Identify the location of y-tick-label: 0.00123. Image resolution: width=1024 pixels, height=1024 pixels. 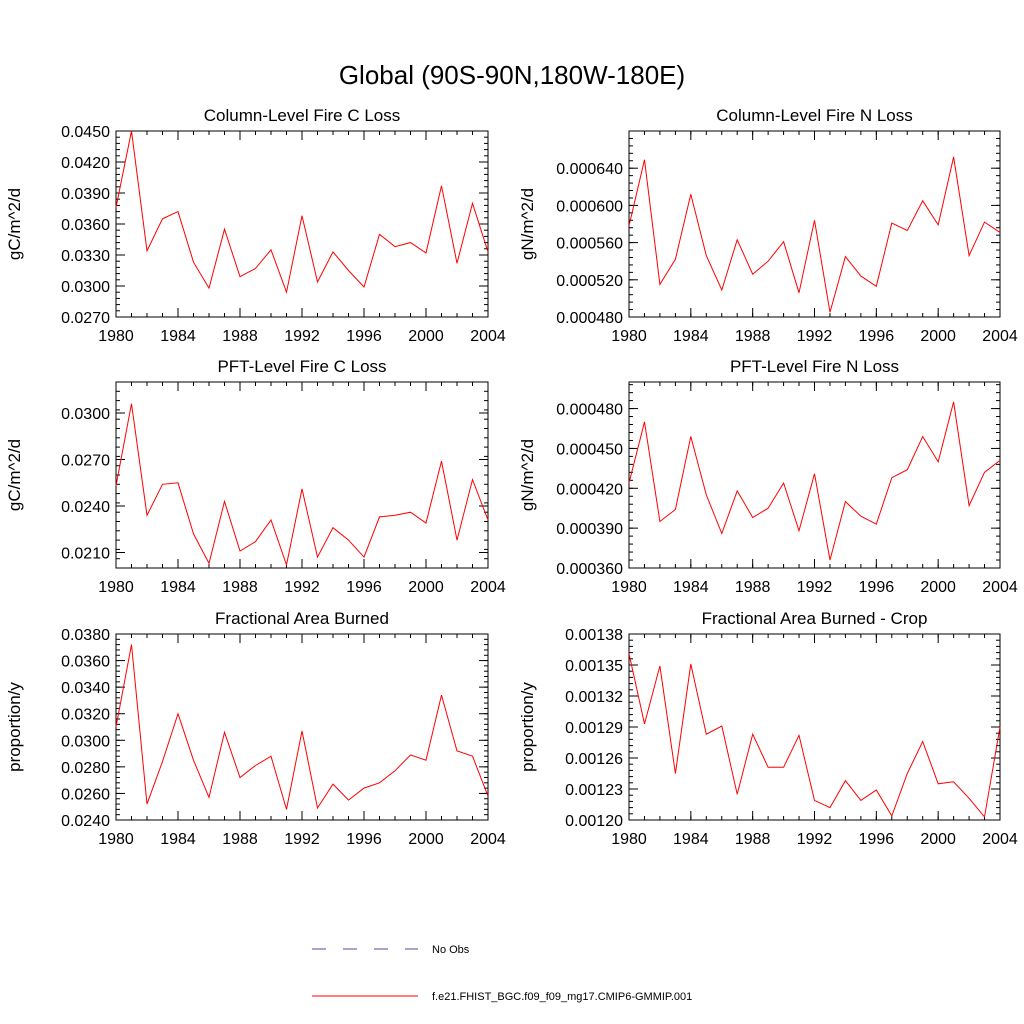
(594, 790).